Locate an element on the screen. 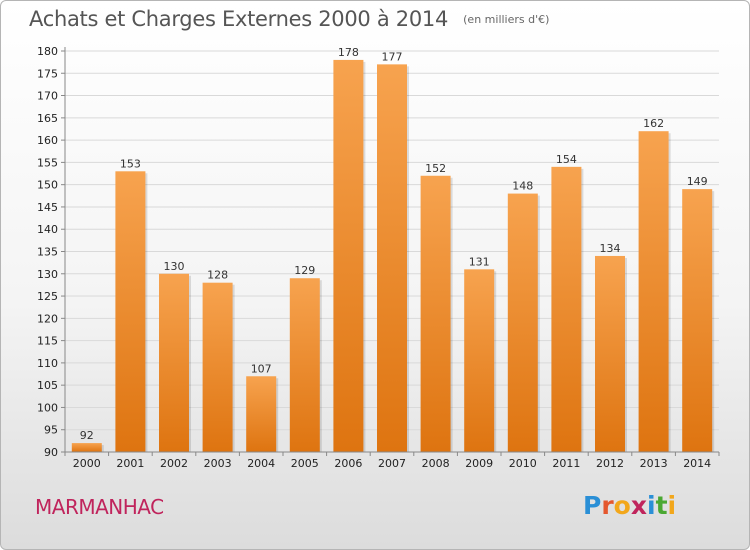 Image resolution: width=750 pixels, height=550 pixels. bar-value-label: 128 is located at coordinates (217, 275).